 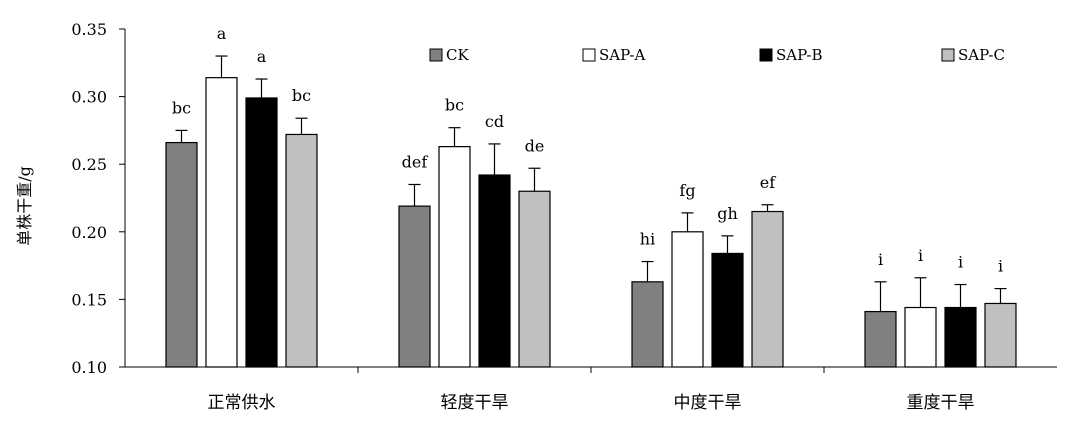 What do you see at coordinates (89, 97) in the screenshot?
I see `y-tick-label: 0.30` at bounding box center [89, 97].